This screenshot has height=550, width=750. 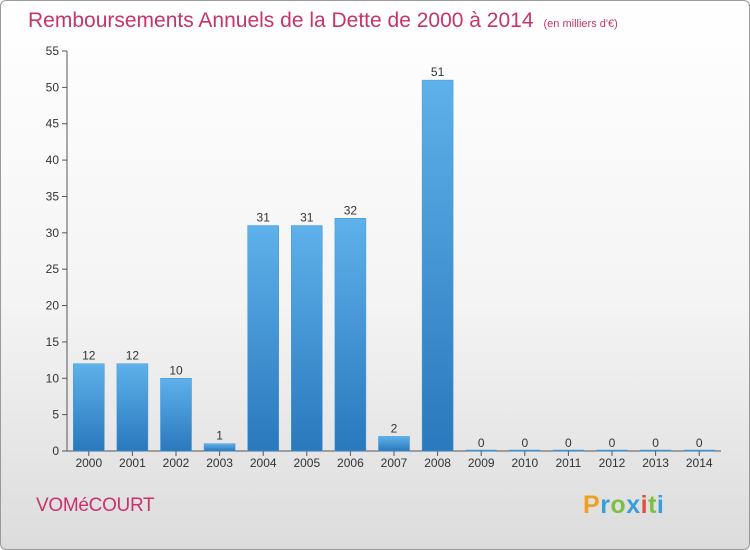 What do you see at coordinates (53, 306) in the screenshot?
I see `y-tick-label: 20` at bounding box center [53, 306].